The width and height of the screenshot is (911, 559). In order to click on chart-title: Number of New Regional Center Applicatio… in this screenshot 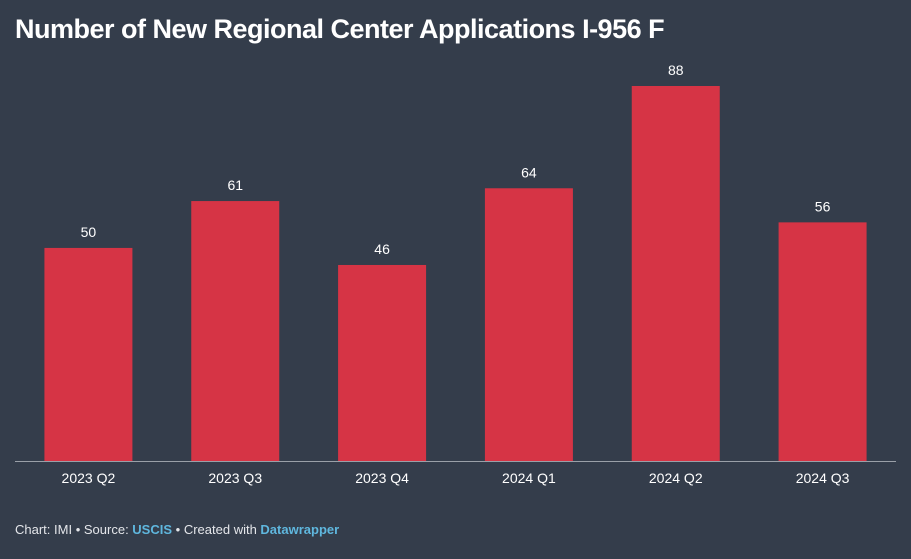, I will do `click(340, 29)`.